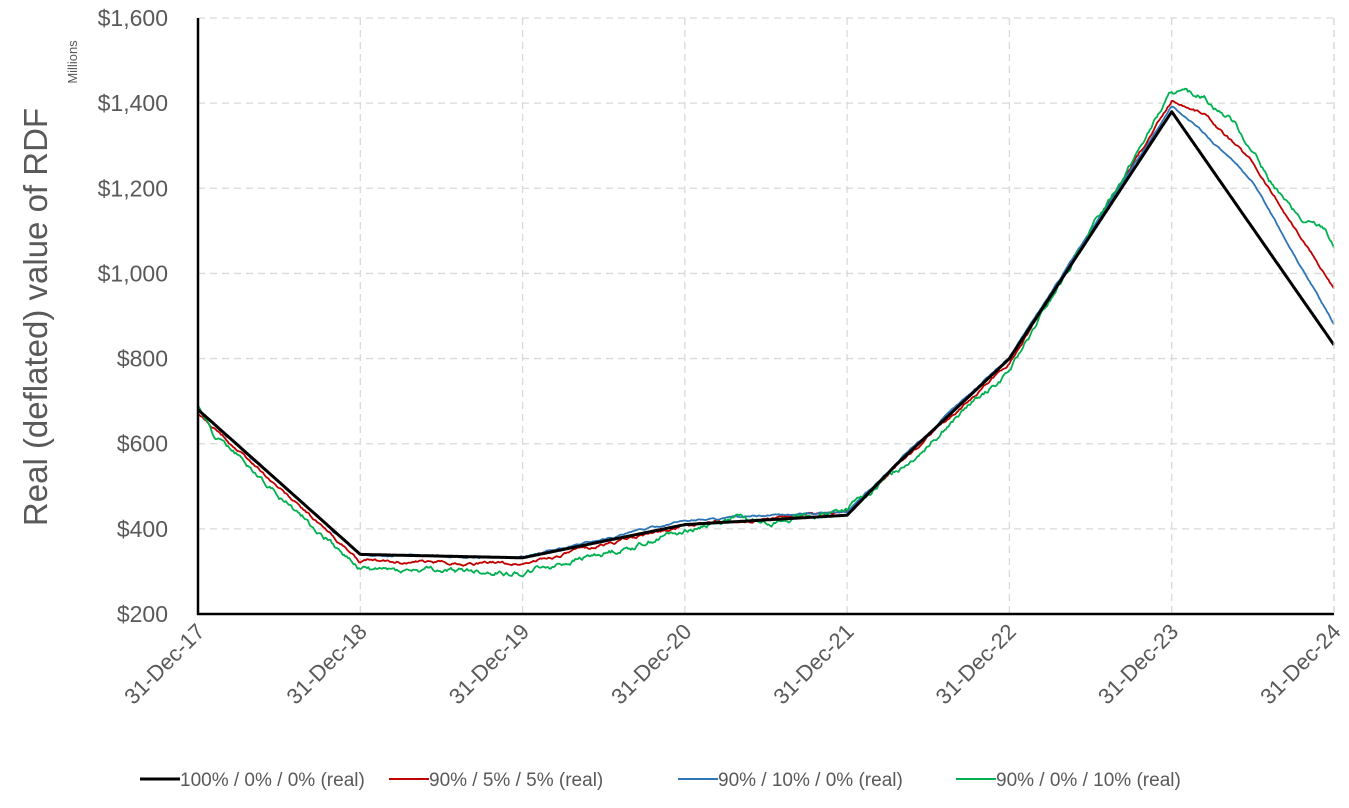 The width and height of the screenshot is (1349, 808). I want to click on y-tick-label: $1,000, so click(133, 273).